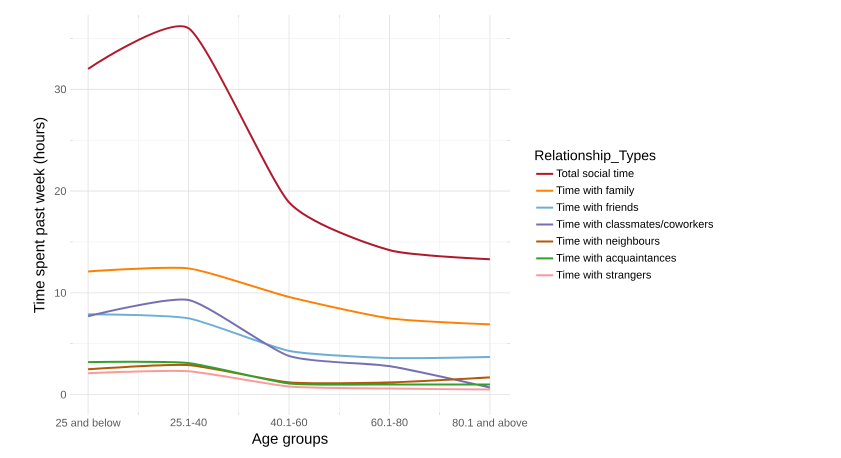 The width and height of the screenshot is (841, 458). I want to click on x-tick-label: 40.1-60, so click(289, 422).